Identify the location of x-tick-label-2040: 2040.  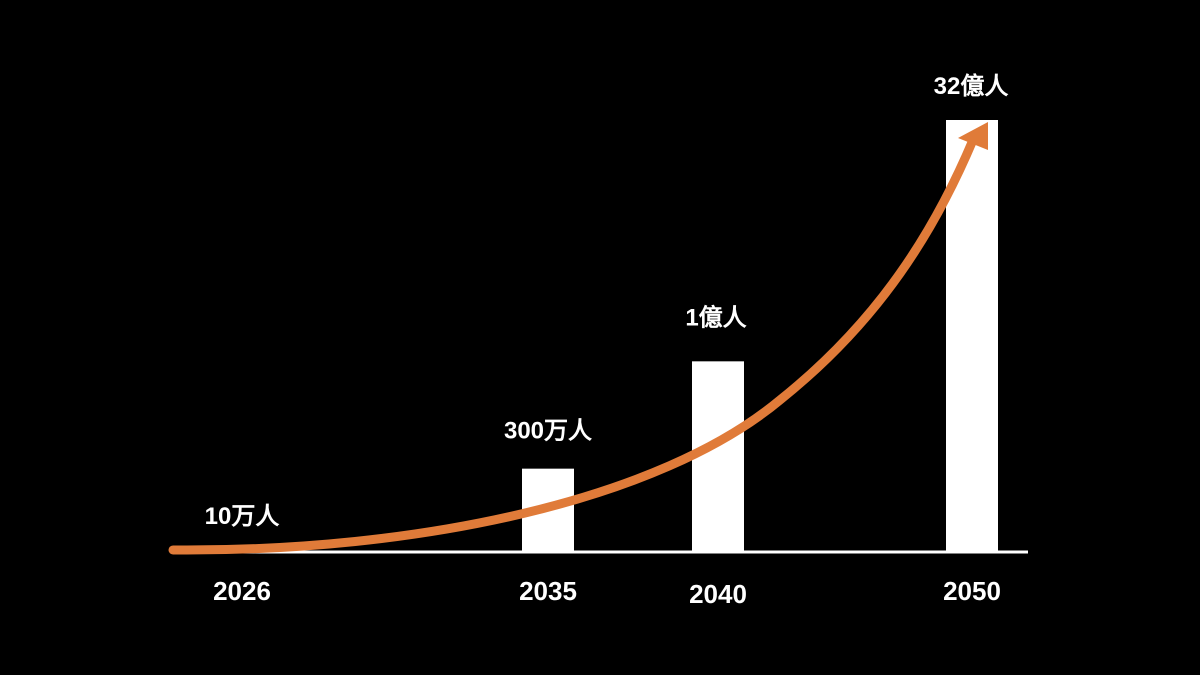
(718, 594).